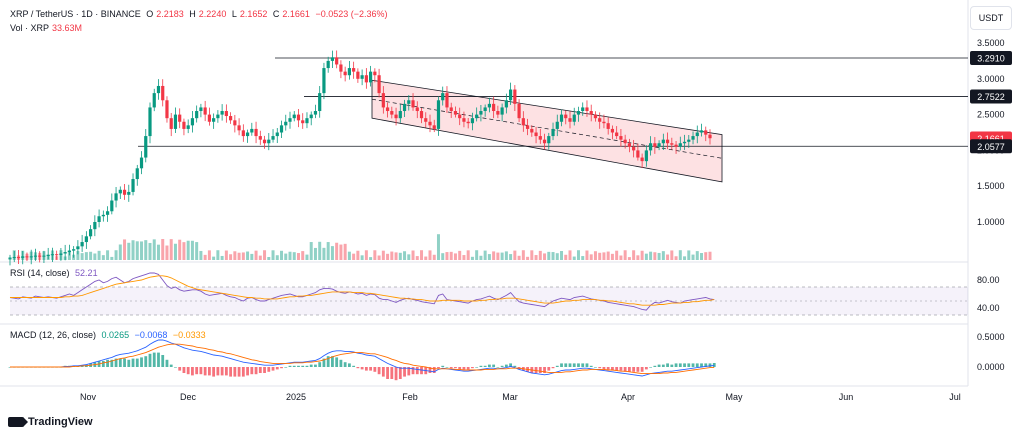  I want to click on rsi-title: RSI (14, close), so click(40, 273).